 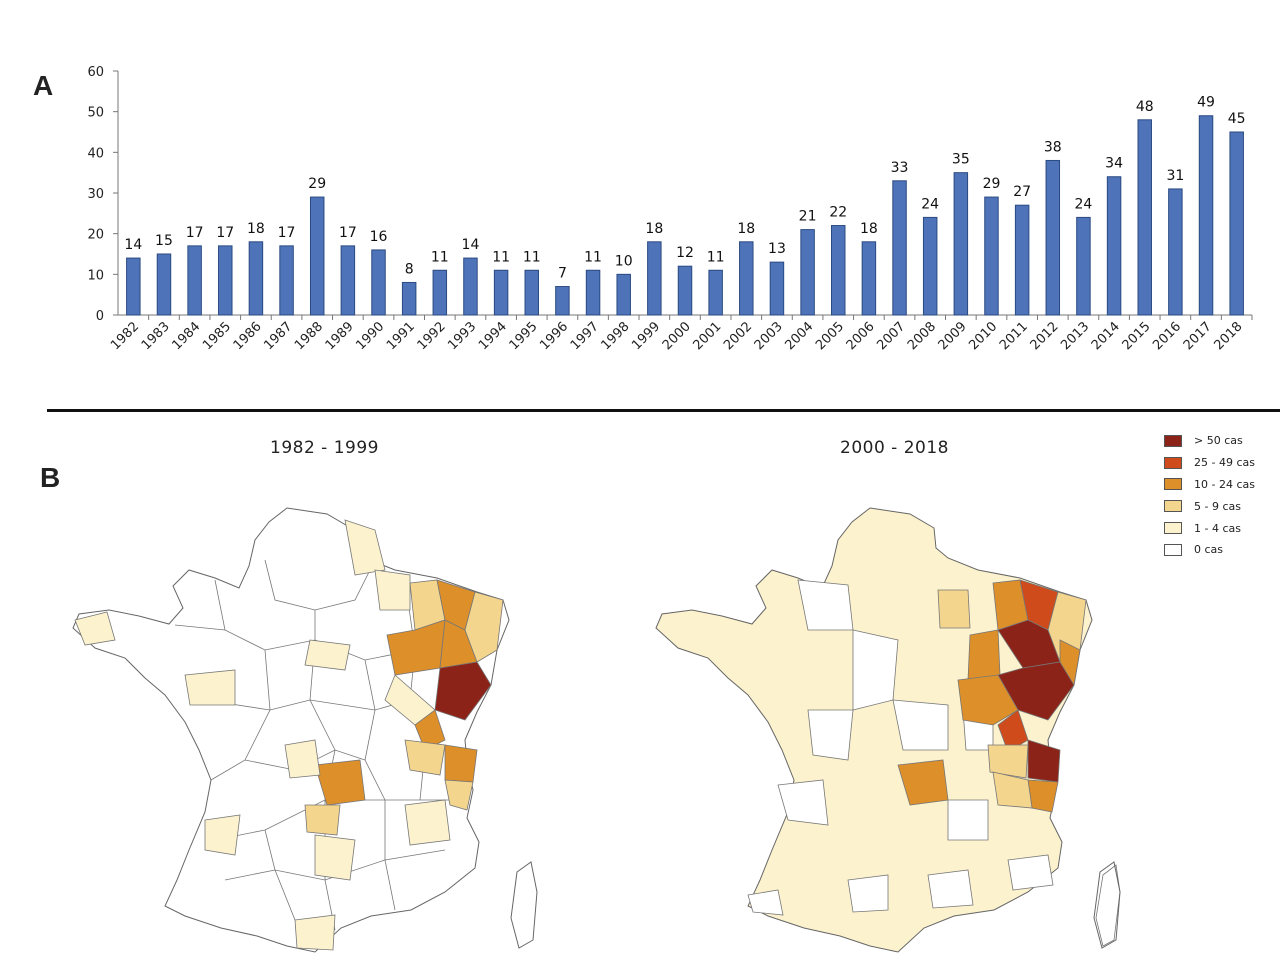 I want to click on legend-item: > 50 cas, so click(x=1209, y=441).